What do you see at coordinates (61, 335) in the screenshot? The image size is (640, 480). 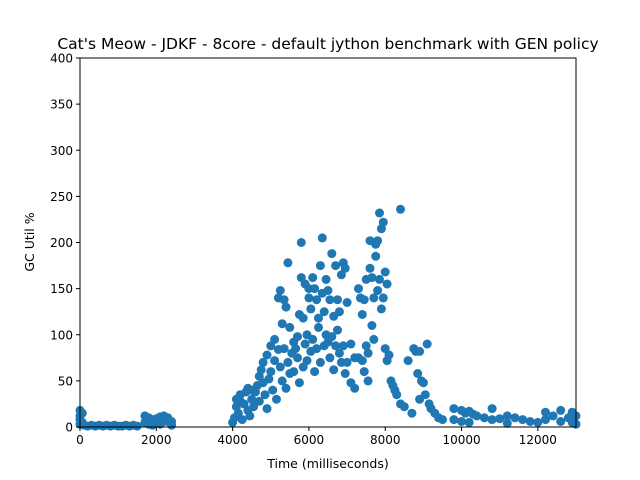 I see `y-tick-label: 100` at bounding box center [61, 335].